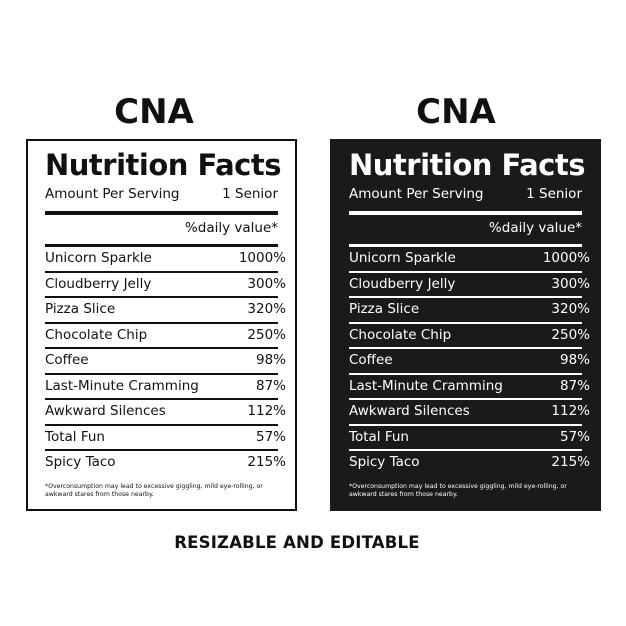  I want to click on heading-right: CNA, so click(456, 112).